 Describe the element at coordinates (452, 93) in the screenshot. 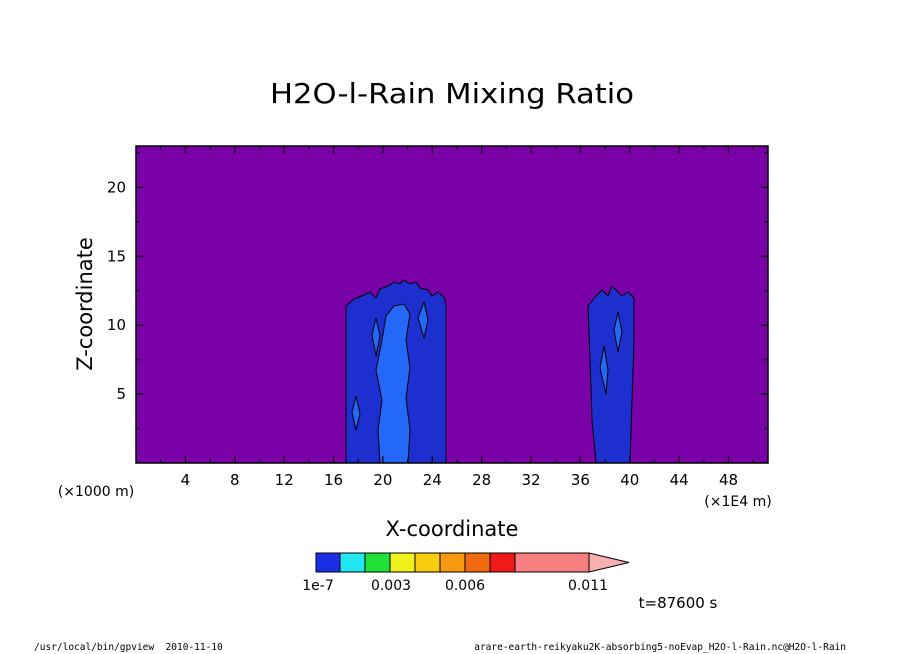

I see `chart-title: H2O-l-Rain Mixing Ratio` at that location.